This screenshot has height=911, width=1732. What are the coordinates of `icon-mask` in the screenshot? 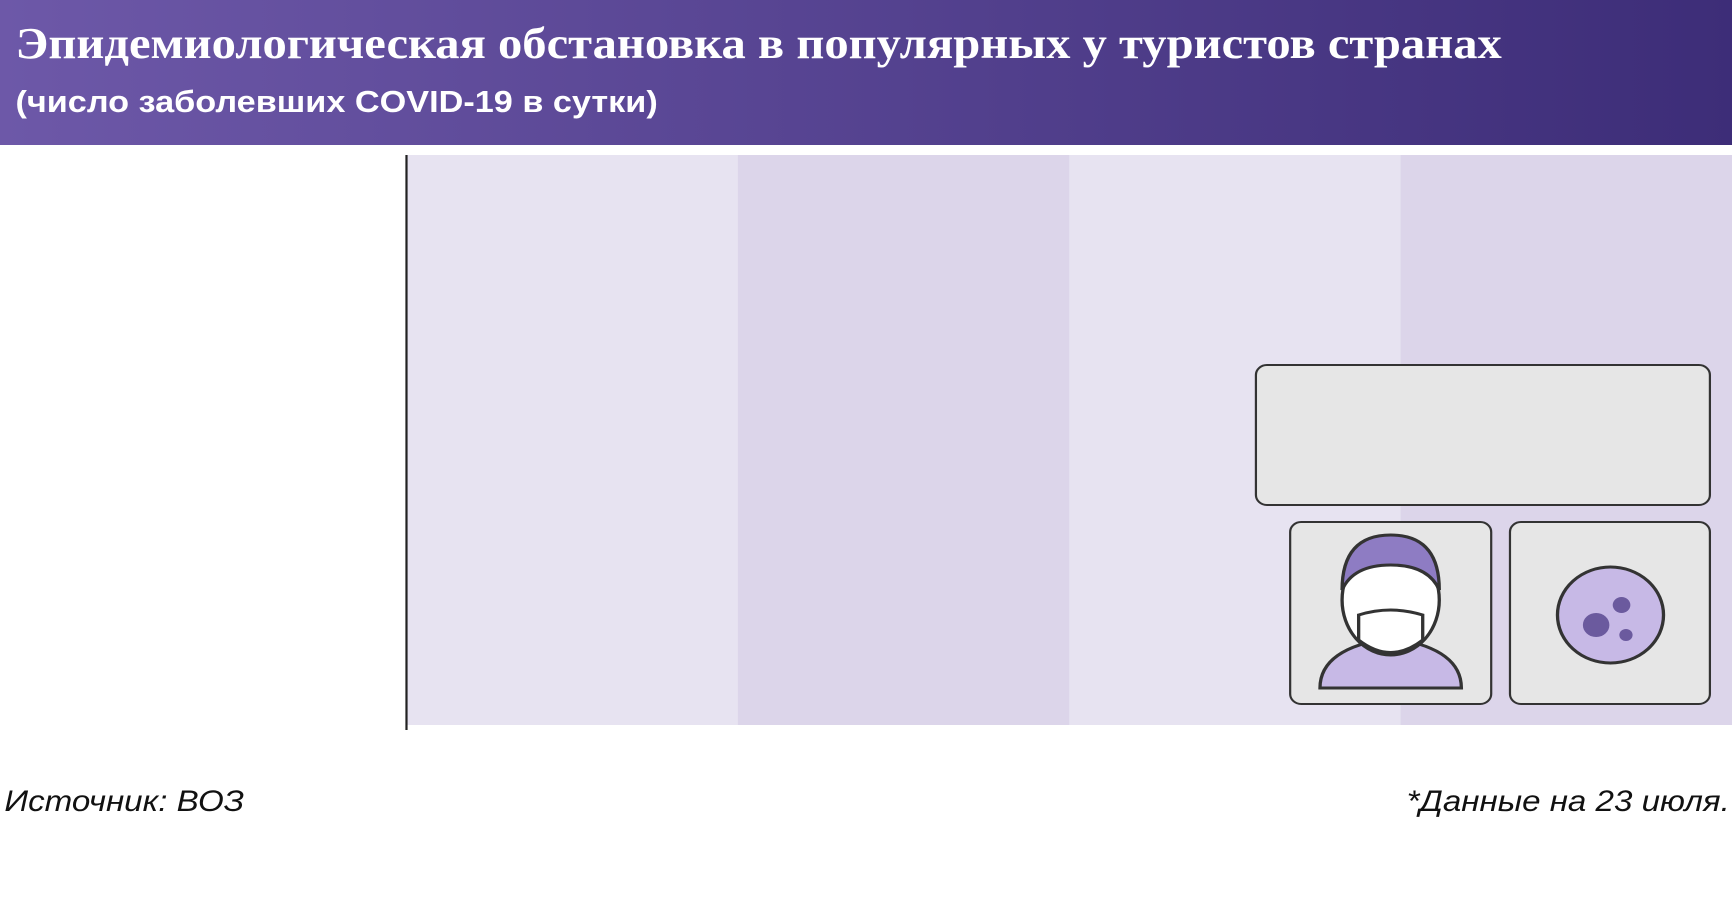 It's located at (1390, 631).